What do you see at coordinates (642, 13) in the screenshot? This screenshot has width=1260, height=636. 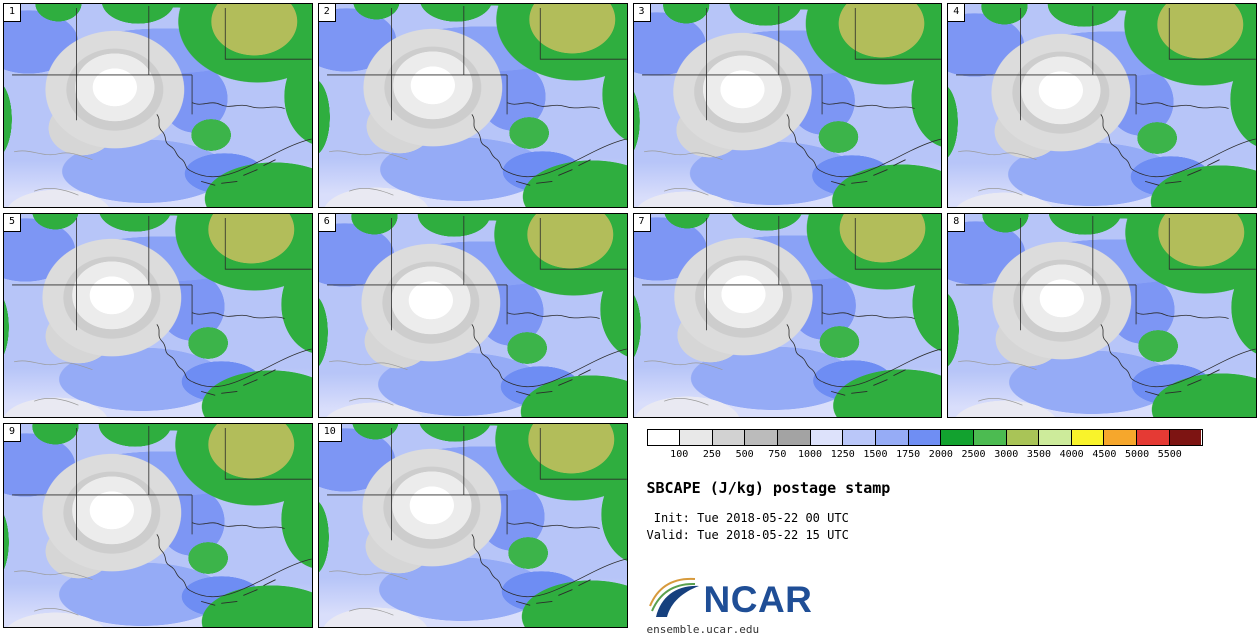 I see `panel-number: 3` at bounding box center [642, 13].